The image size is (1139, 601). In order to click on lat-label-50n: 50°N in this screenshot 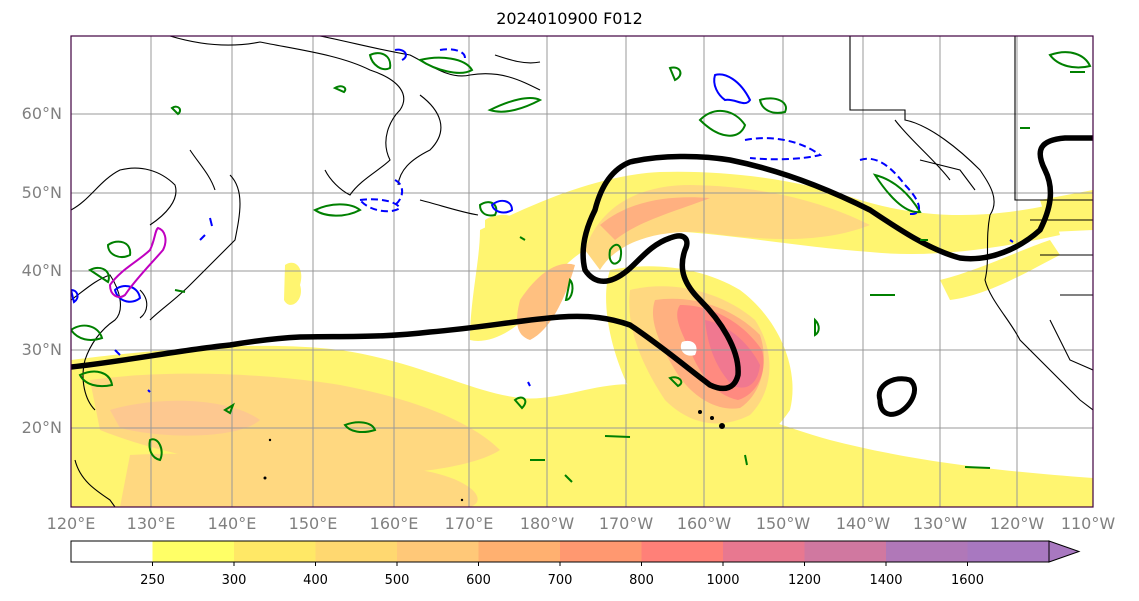, I will do `click(41, 192)`.